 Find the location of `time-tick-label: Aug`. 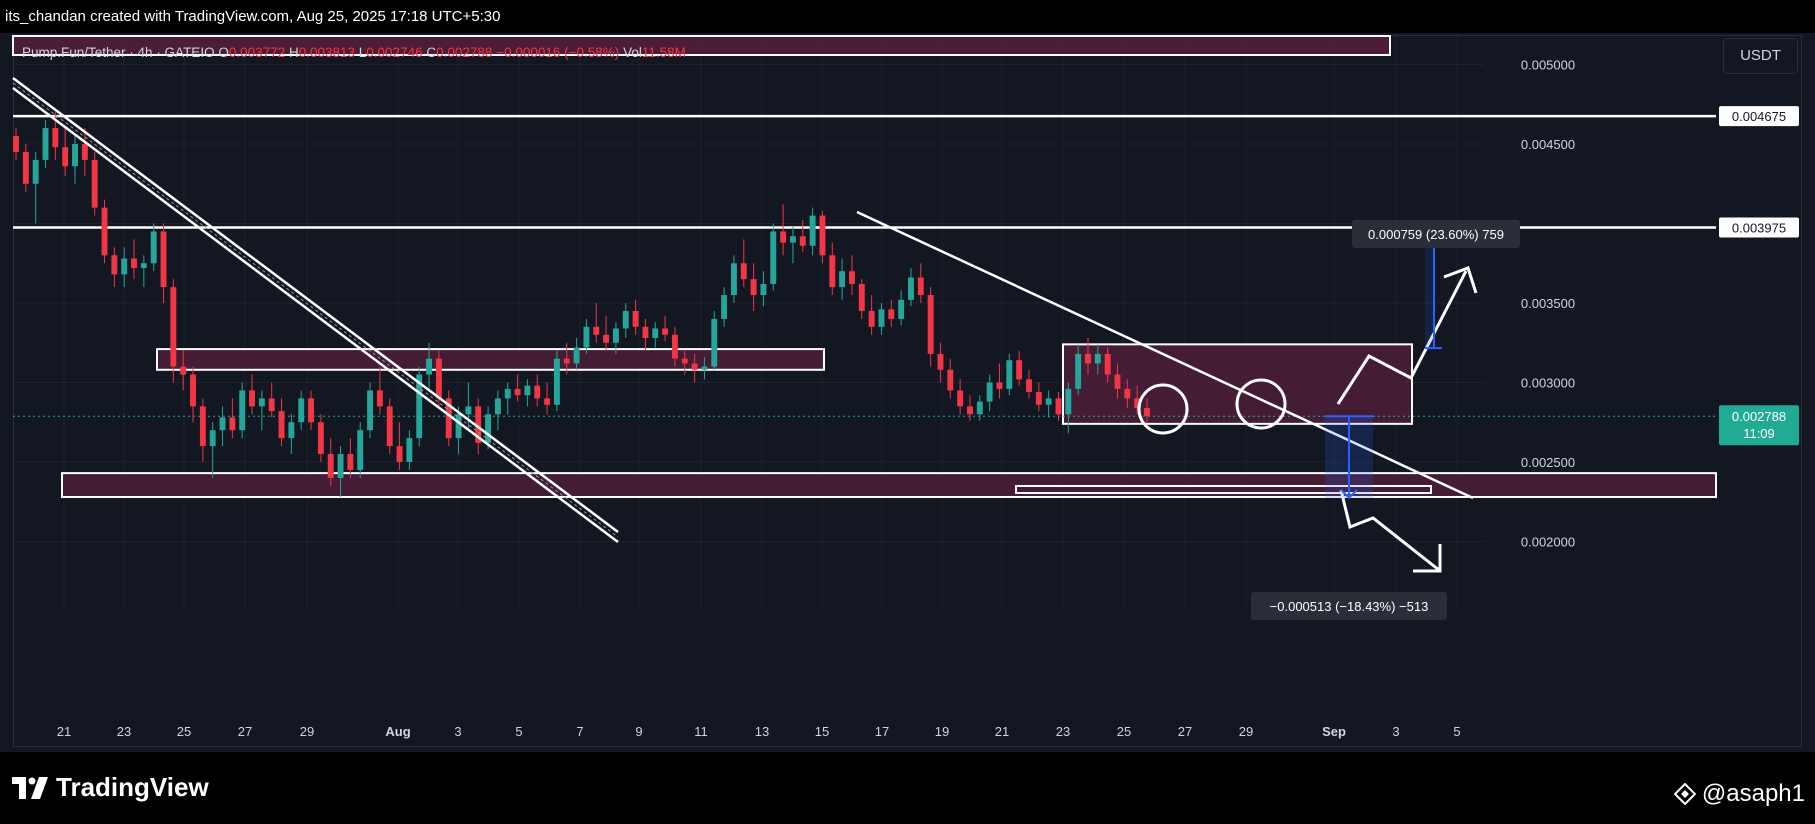

time-tick-label: Aug is located at coordinates (397, 731).